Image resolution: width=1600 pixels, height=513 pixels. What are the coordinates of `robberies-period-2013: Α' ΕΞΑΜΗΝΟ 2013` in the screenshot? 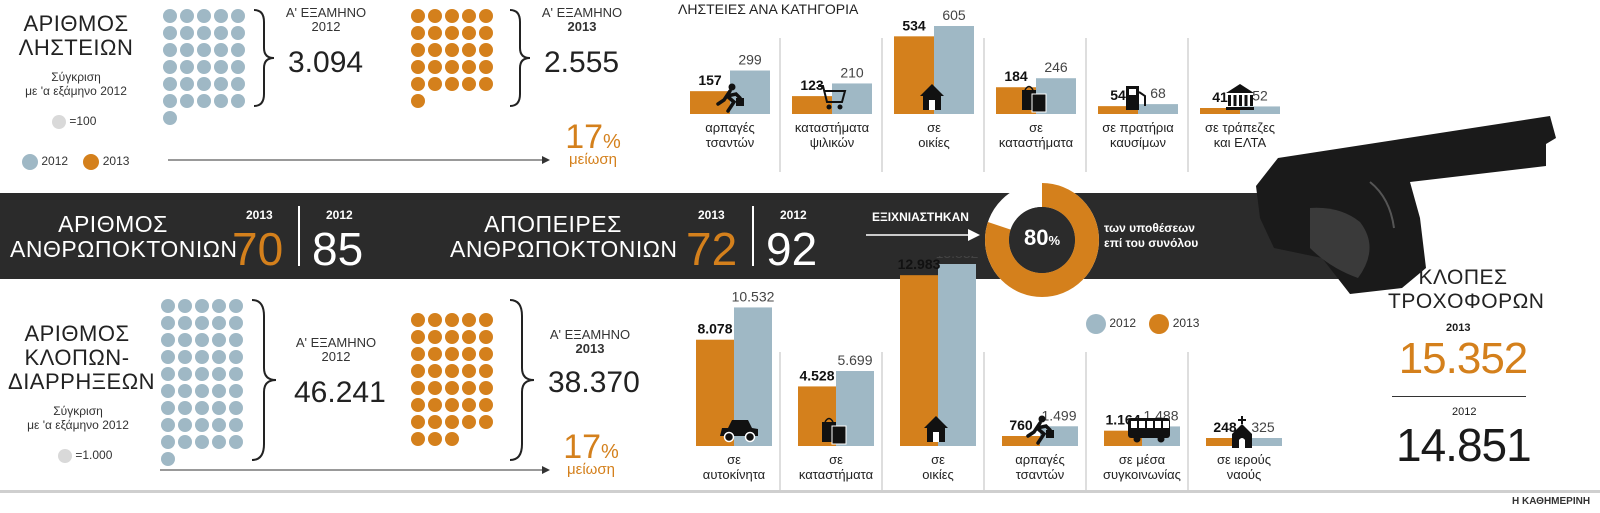 It's located at (582, 20).